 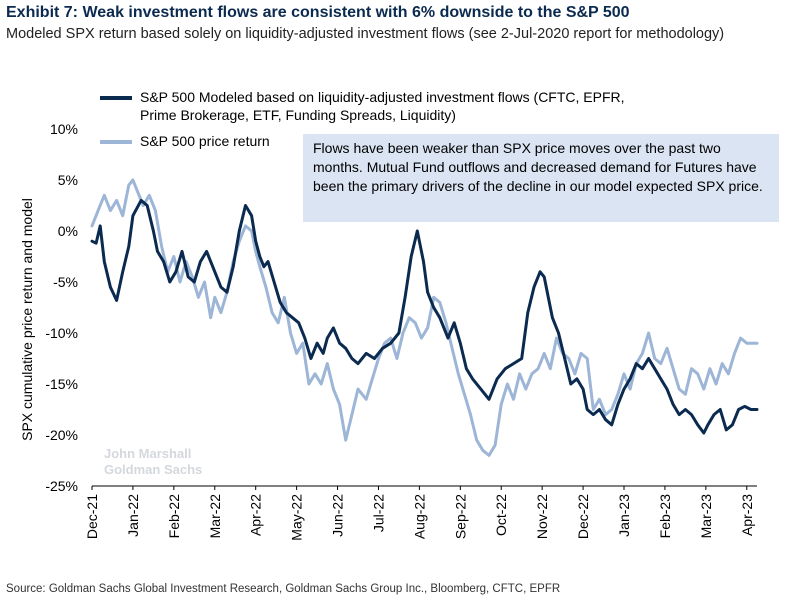 I want to click on x-tick-label: Feb-23, so click(x=665, y=516).